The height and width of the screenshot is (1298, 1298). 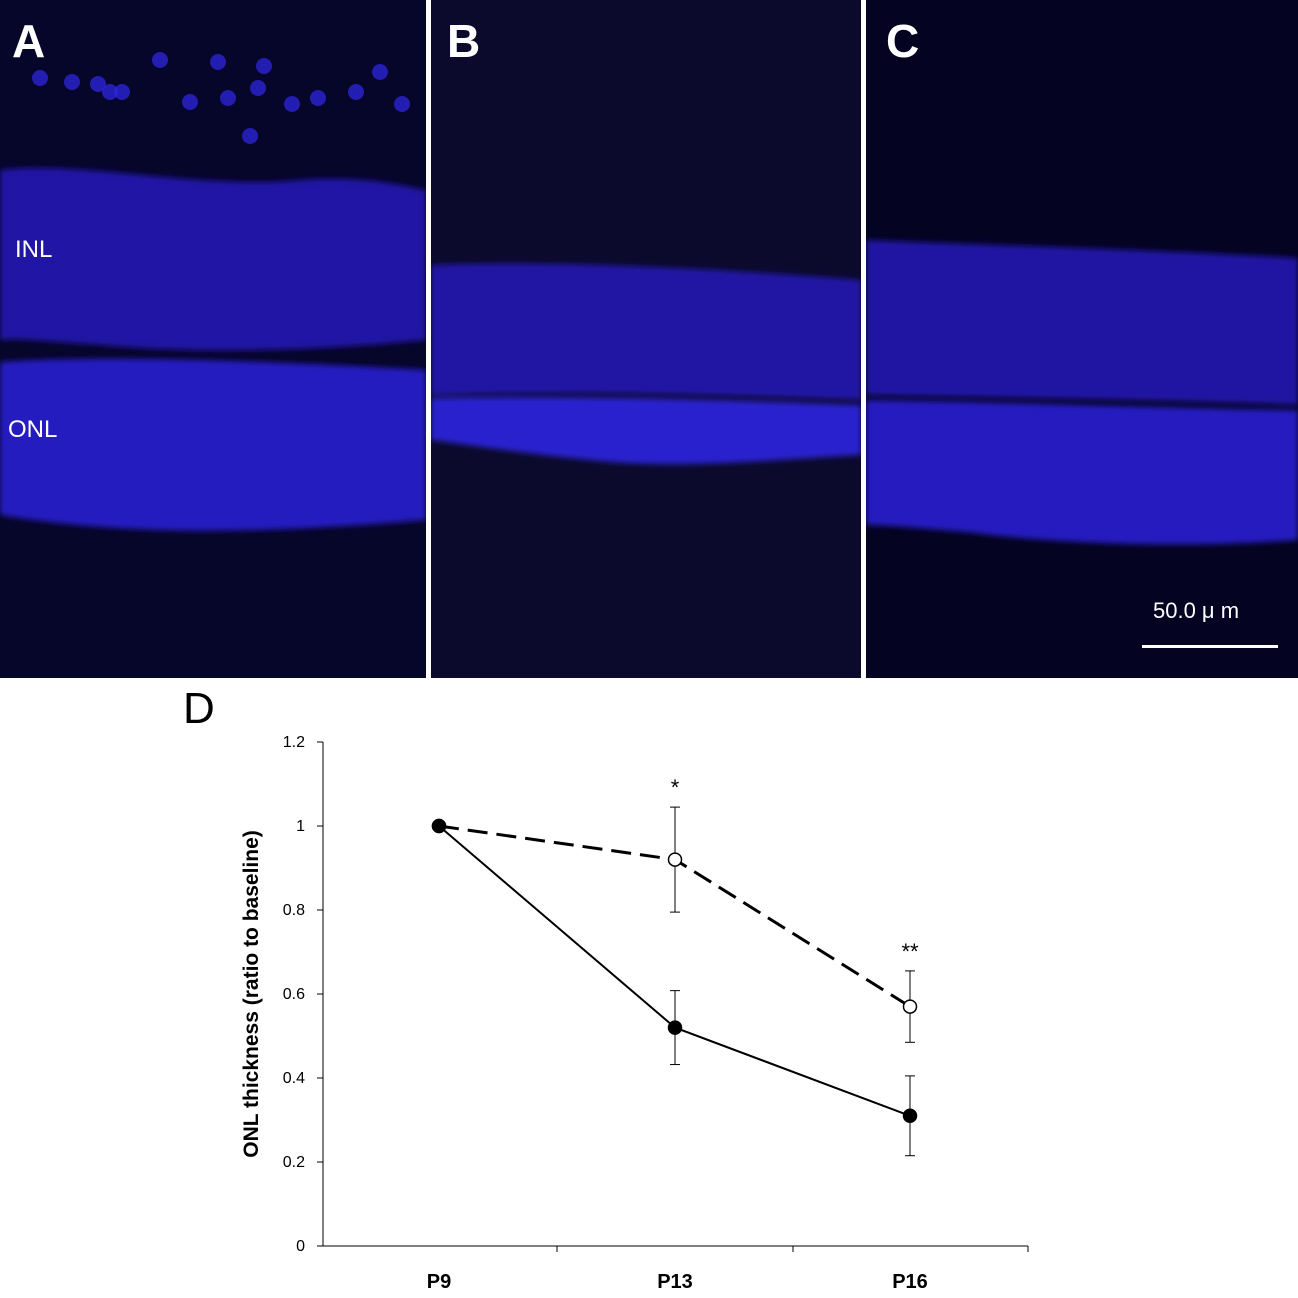 What do you see at coordinates (199, 708) in the screenshot?
I see `panel-letter-d: D` at bounding box center [199, 708].